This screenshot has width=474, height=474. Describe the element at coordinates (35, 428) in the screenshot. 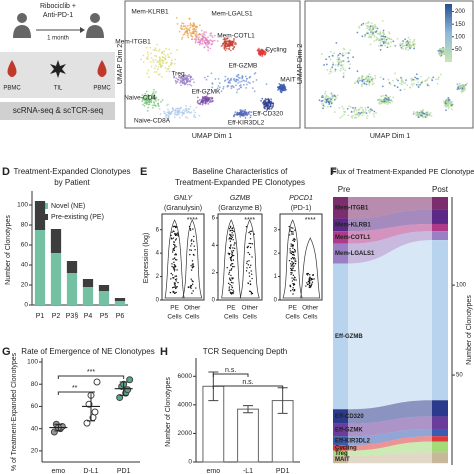

I see `y-tick-label: 40` at that location.